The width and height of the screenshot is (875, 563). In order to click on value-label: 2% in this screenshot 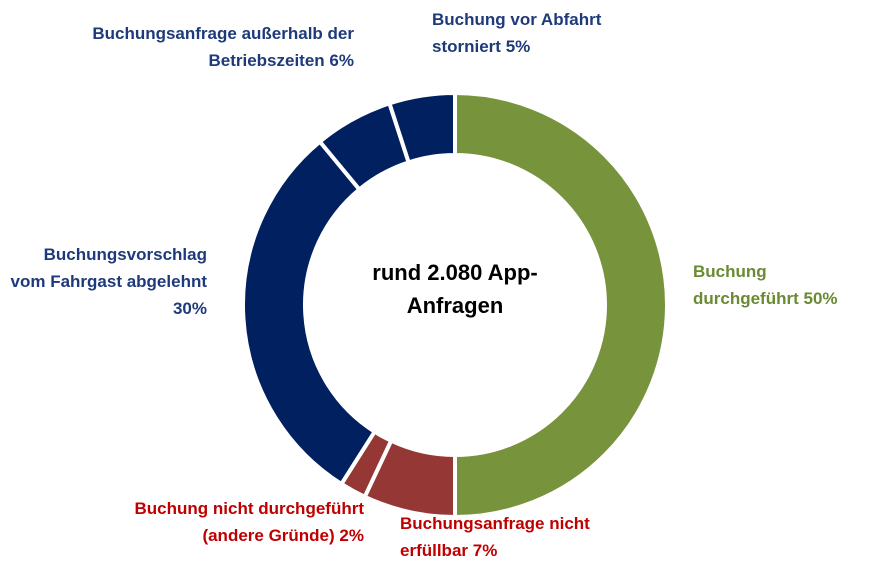, I will do `click(351, 535)`.